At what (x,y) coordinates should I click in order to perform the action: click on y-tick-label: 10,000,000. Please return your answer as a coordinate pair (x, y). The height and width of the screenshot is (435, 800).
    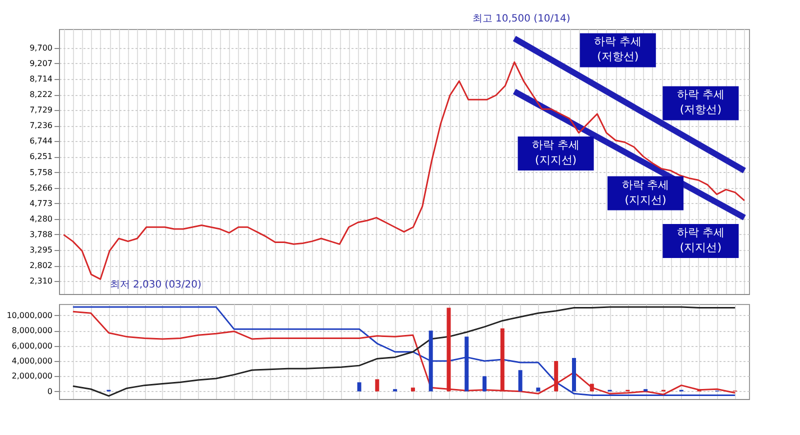
    Looking at the image, I should click on (29, 315).